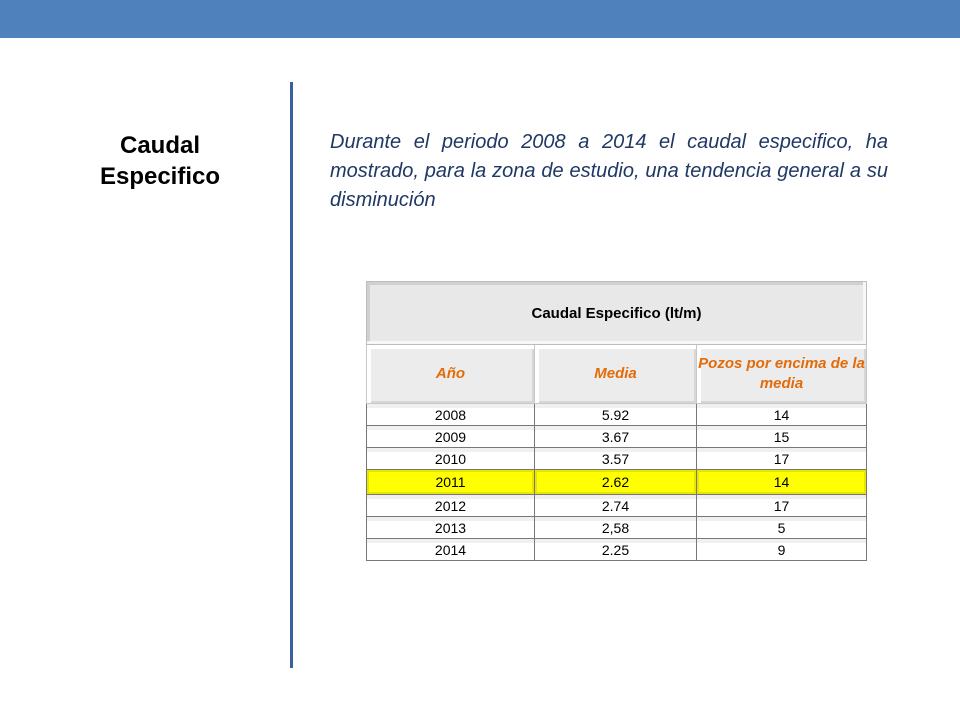 This screenshot has width=960, height=720. What do you see at coordinates (450, 436) in the screenshot?
I see `year-cell: 2009` at bounding box center [450, 436].